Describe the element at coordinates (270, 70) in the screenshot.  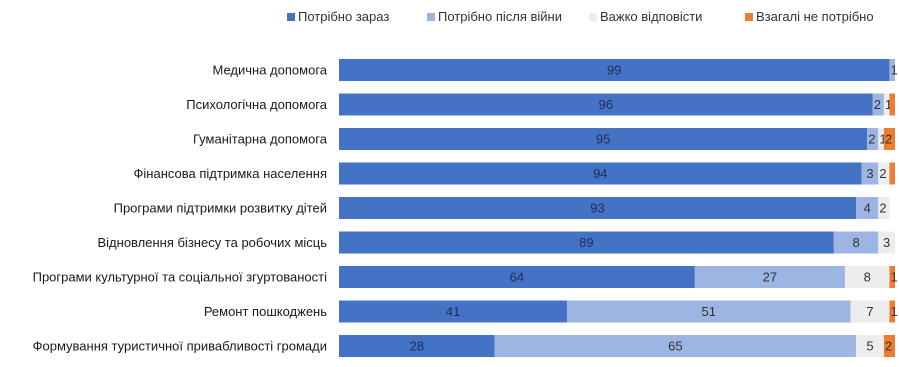
I see `category-label: Медична допомога` at that location.